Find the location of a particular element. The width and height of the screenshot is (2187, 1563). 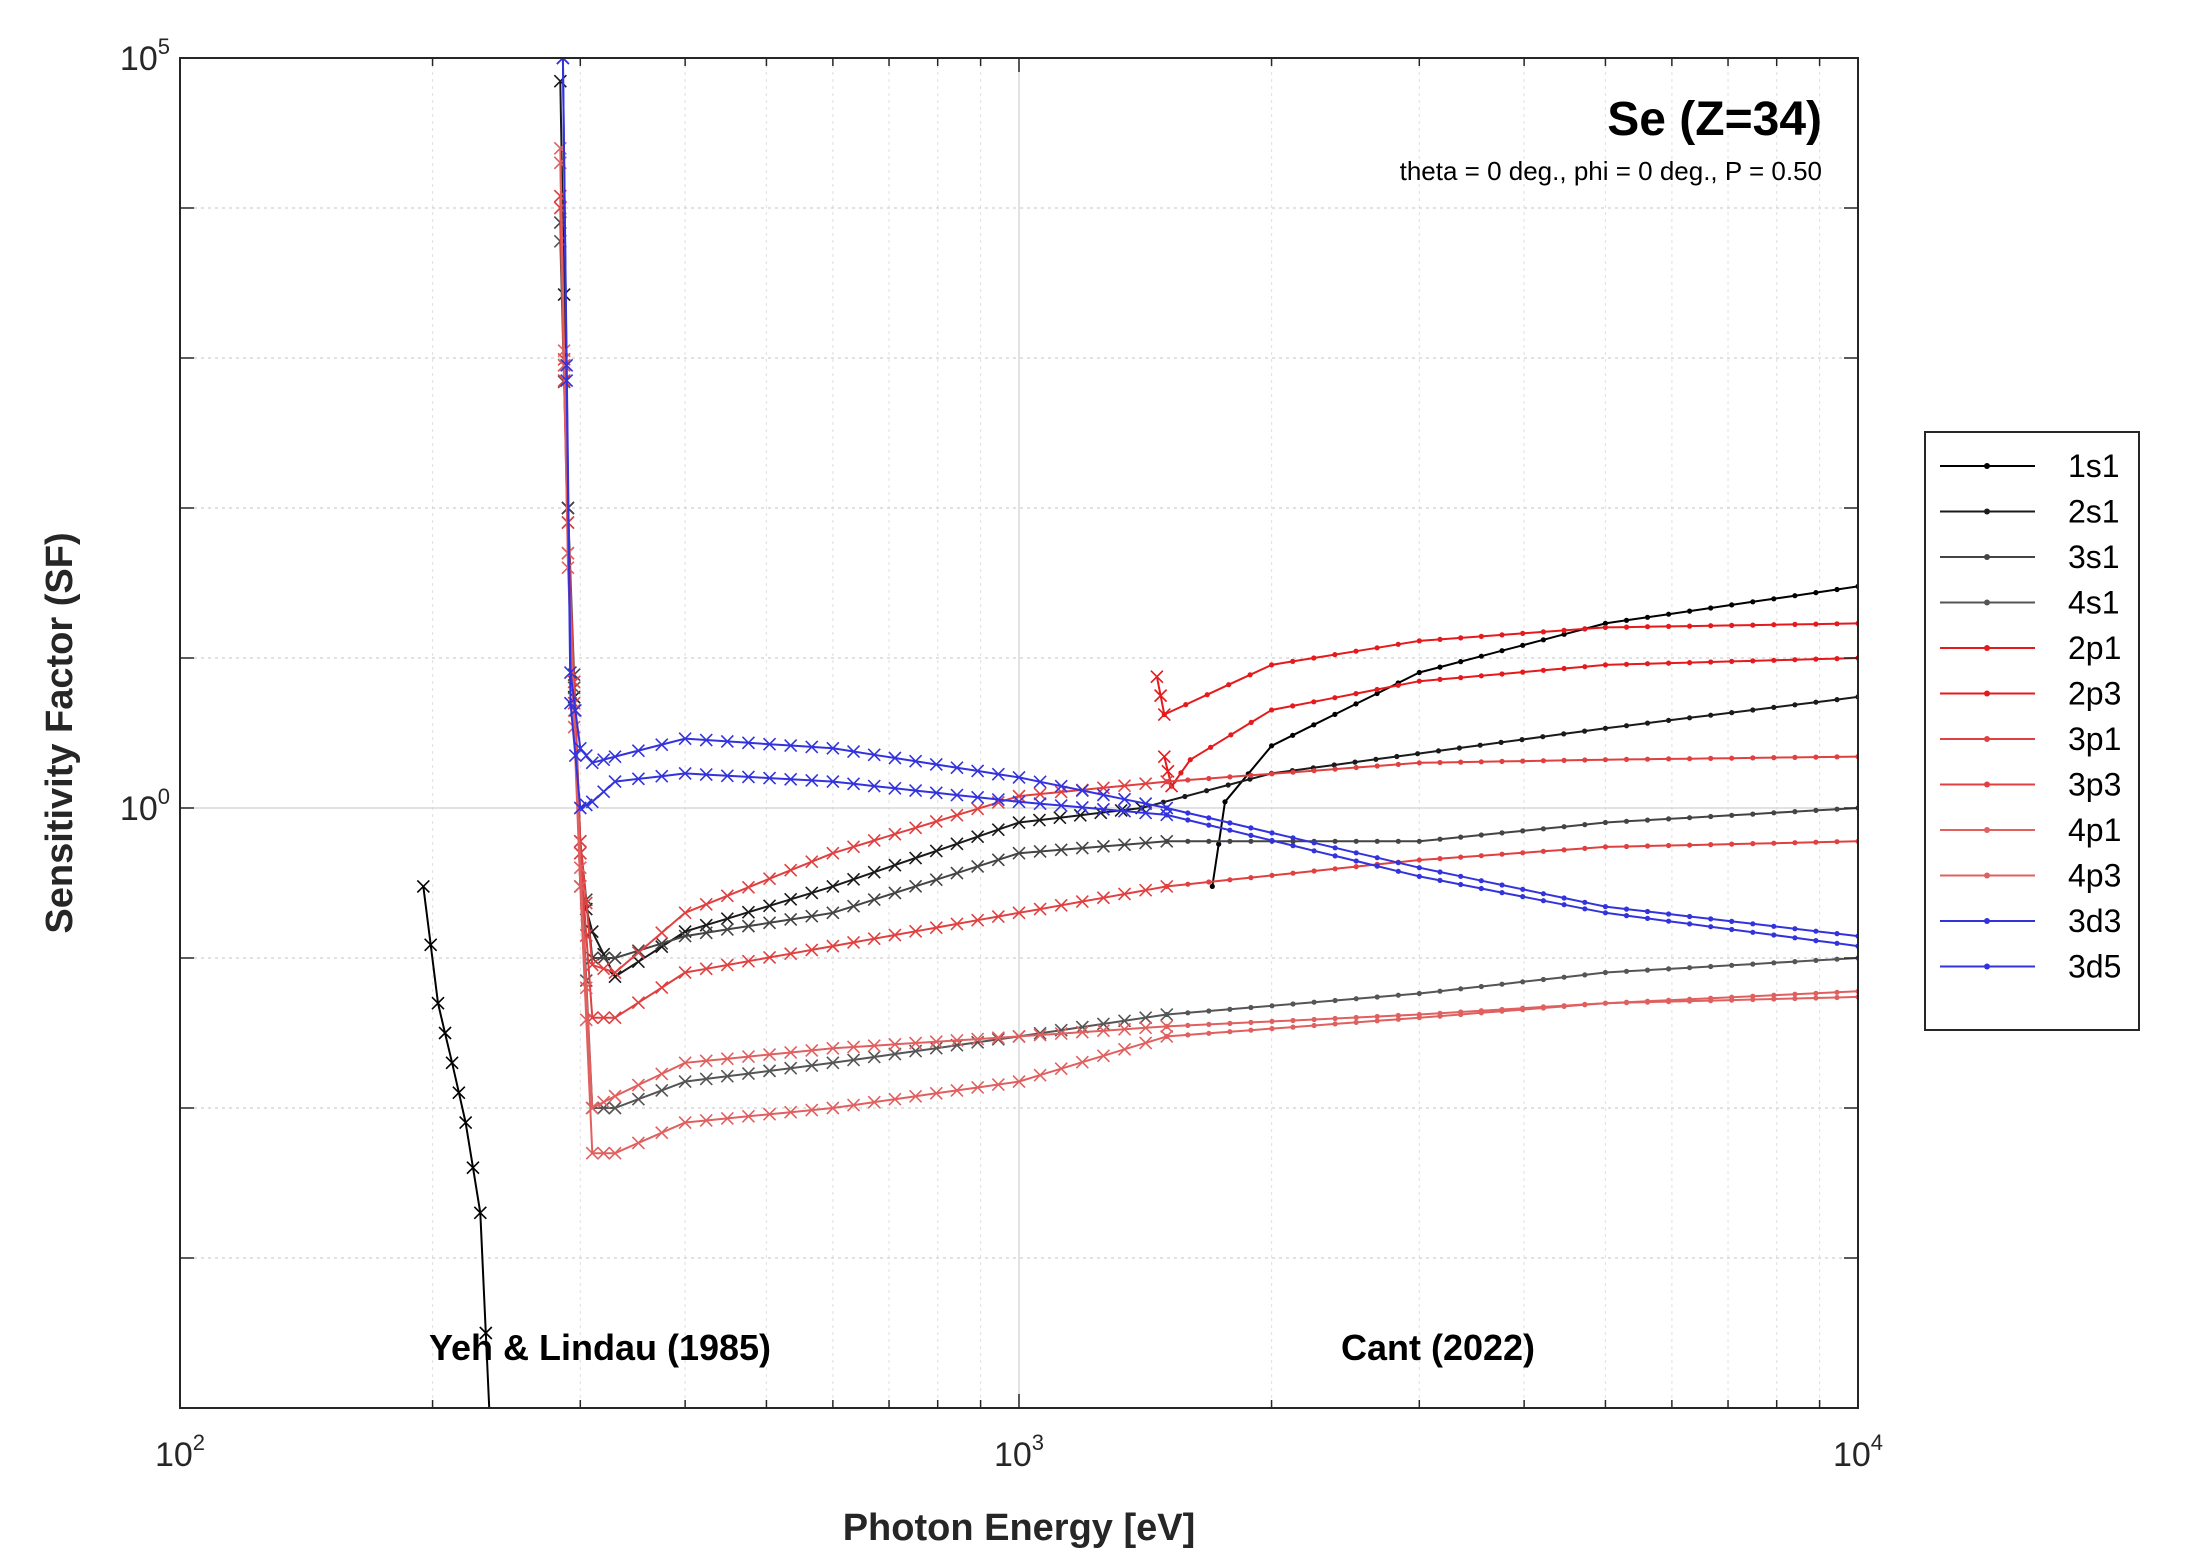

chart-subtitle: theta = 0 deg., phi = 0 deg., P = 0.50 is located at coordinates (1611, 171).